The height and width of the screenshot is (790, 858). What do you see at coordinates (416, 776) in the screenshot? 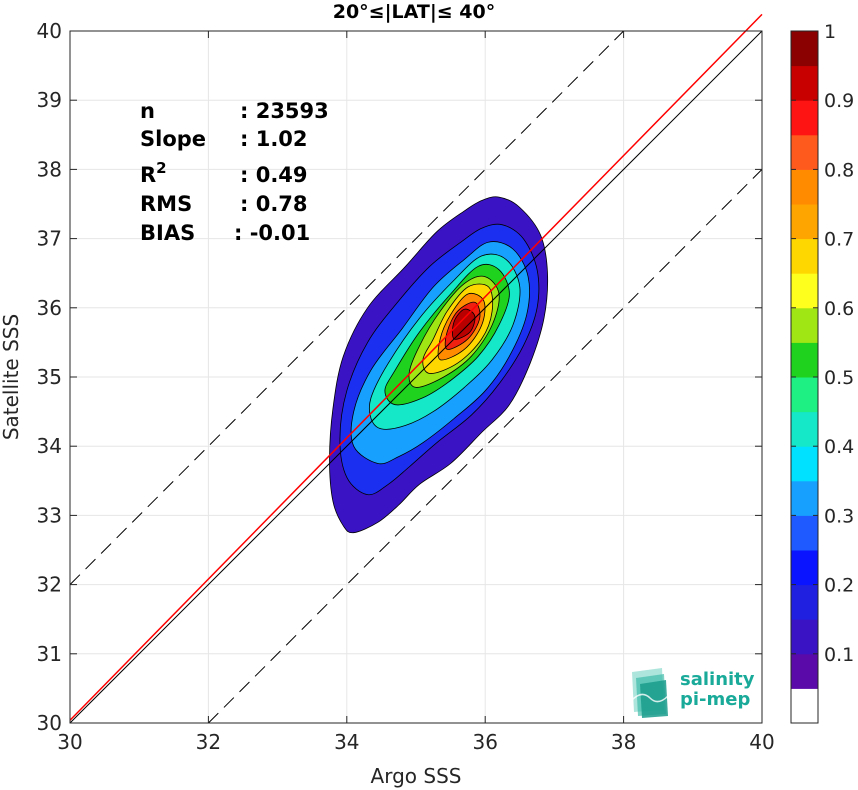
I see `x-axis-label: Argo SSS` at bounding box center [416, 776].